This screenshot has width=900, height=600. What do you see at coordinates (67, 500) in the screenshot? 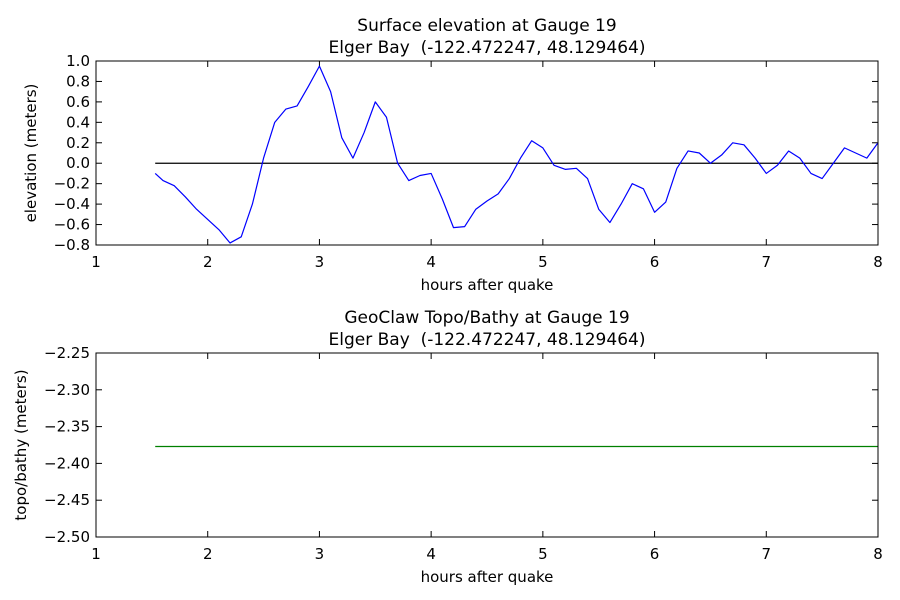
I see `y-tick-label: −2.45` at bounding box center [67, 500].